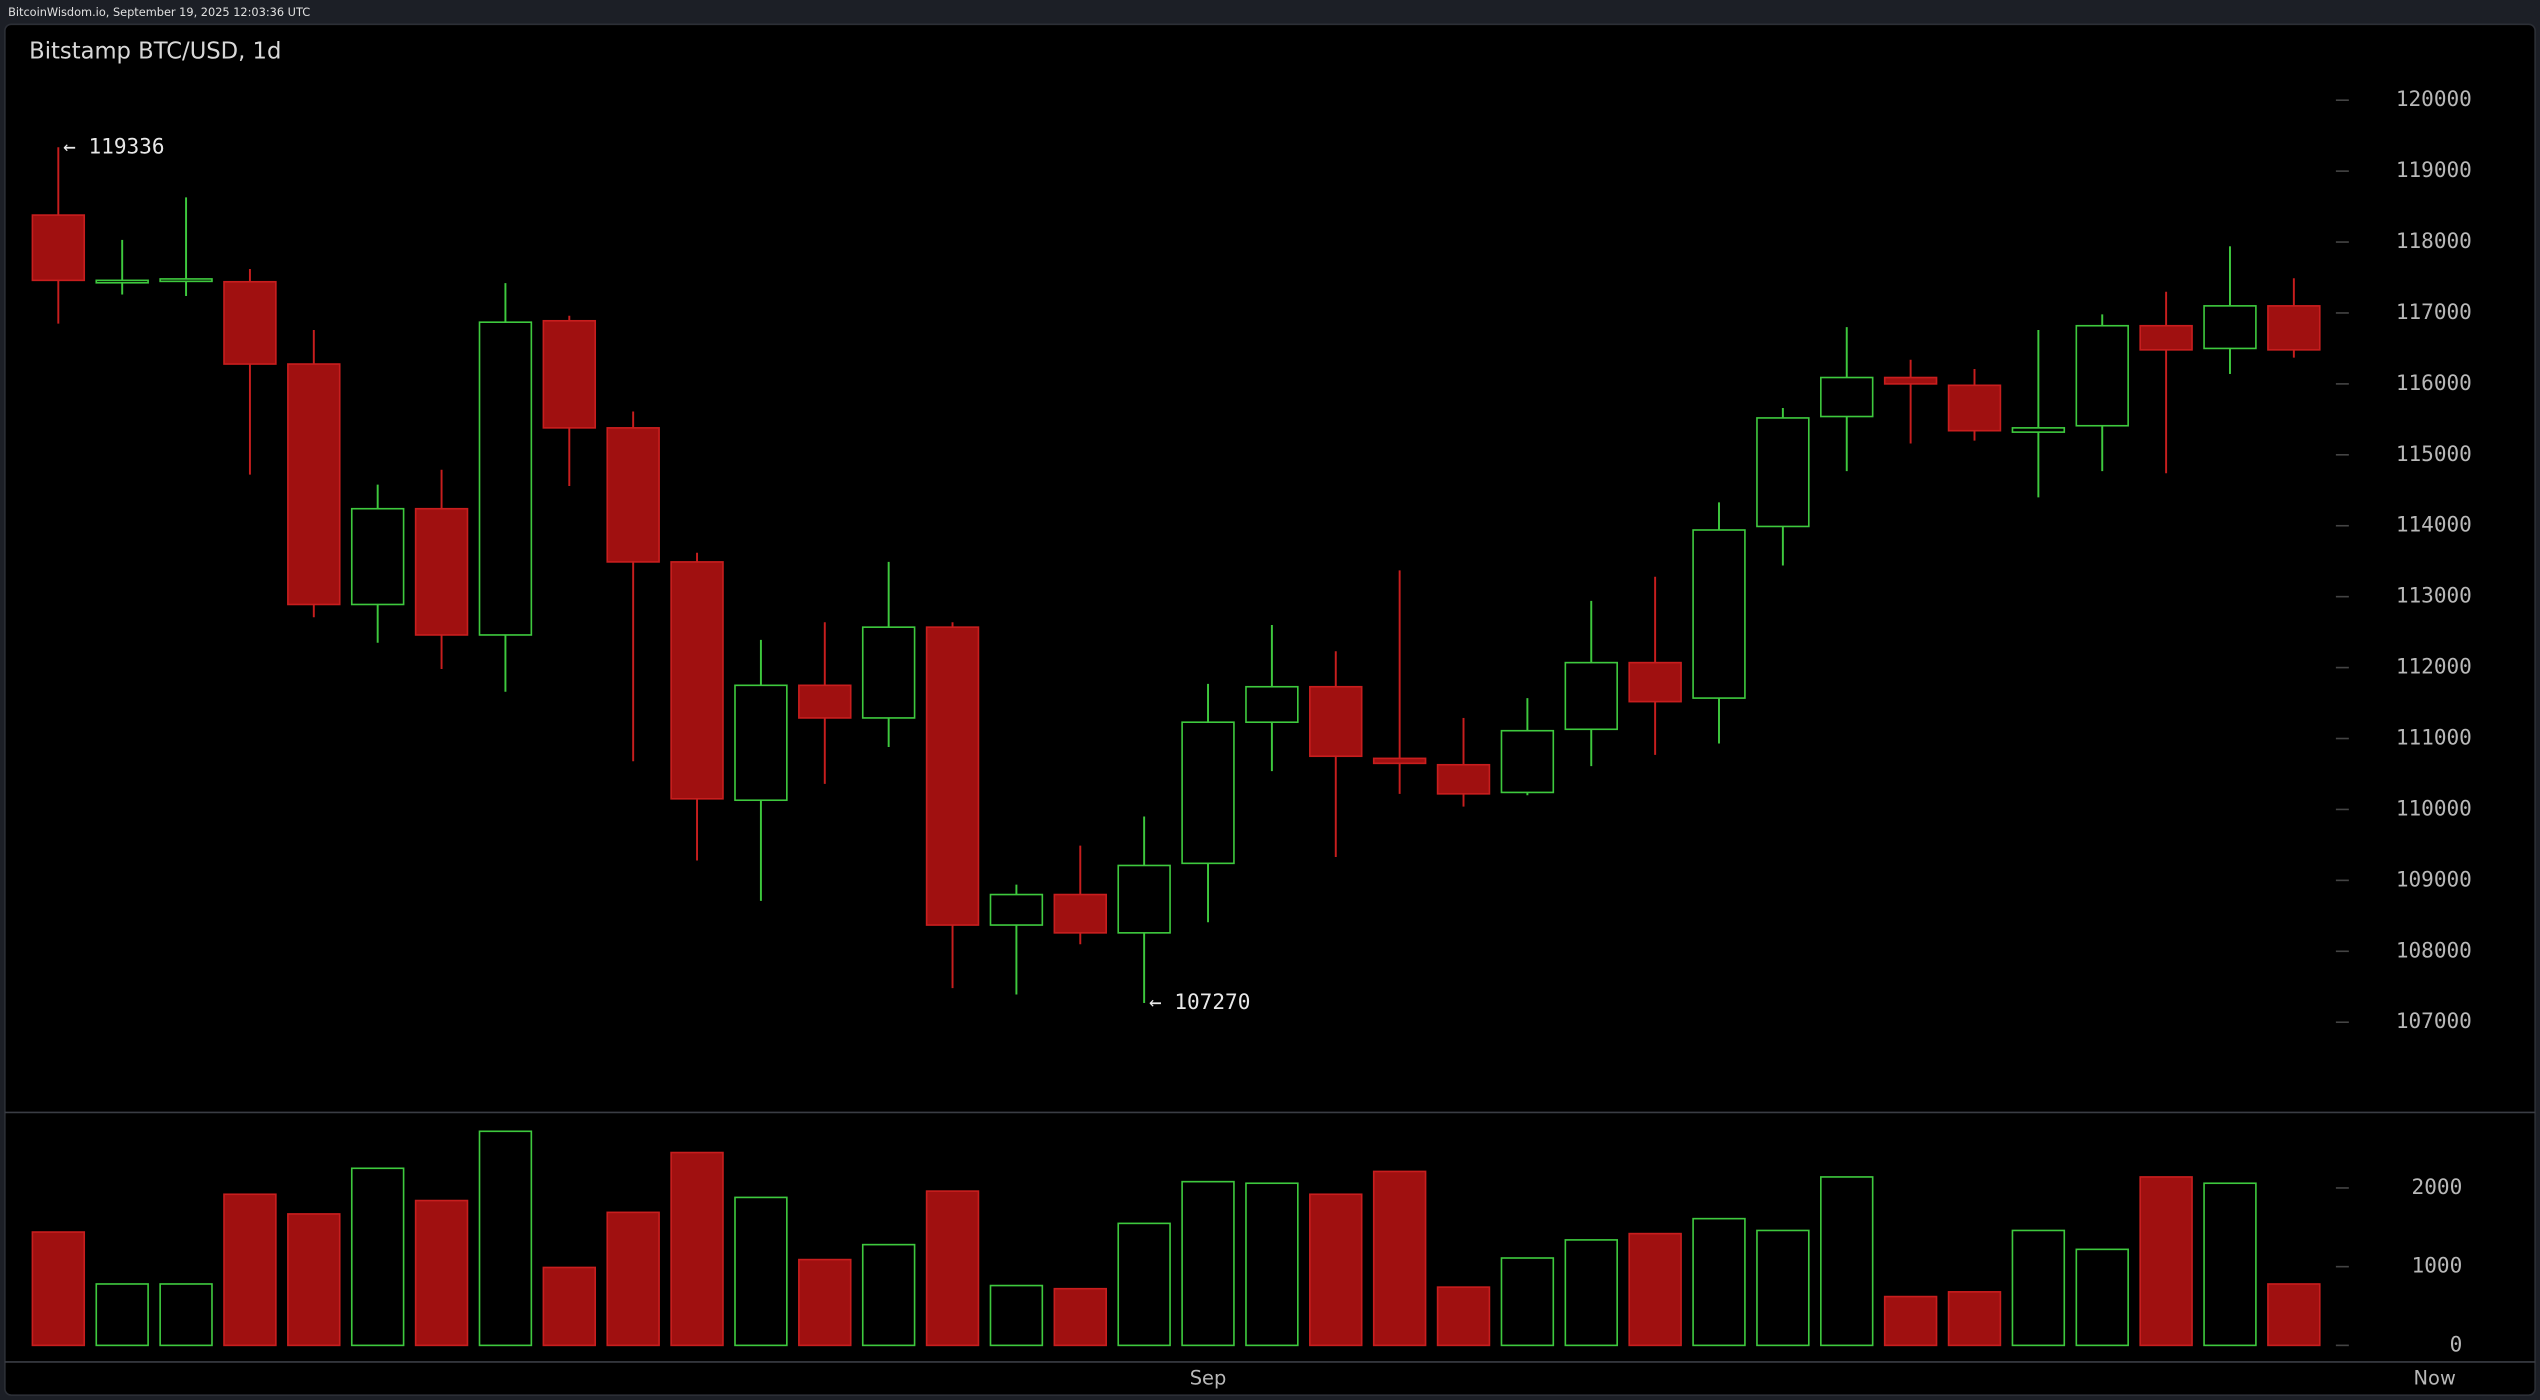 Image resolution: width=2540 pixels, height=1400 pixels. I want to click on y-tick-label: 110000, so click(2434, 807).